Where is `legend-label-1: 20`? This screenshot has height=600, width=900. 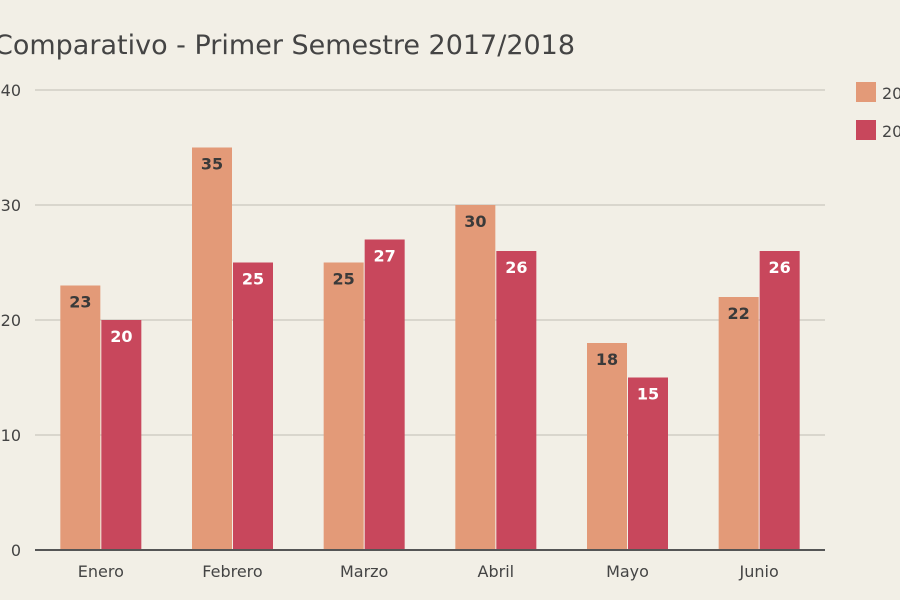
legend-label-1: 20 is located at coordinates (891, 93).